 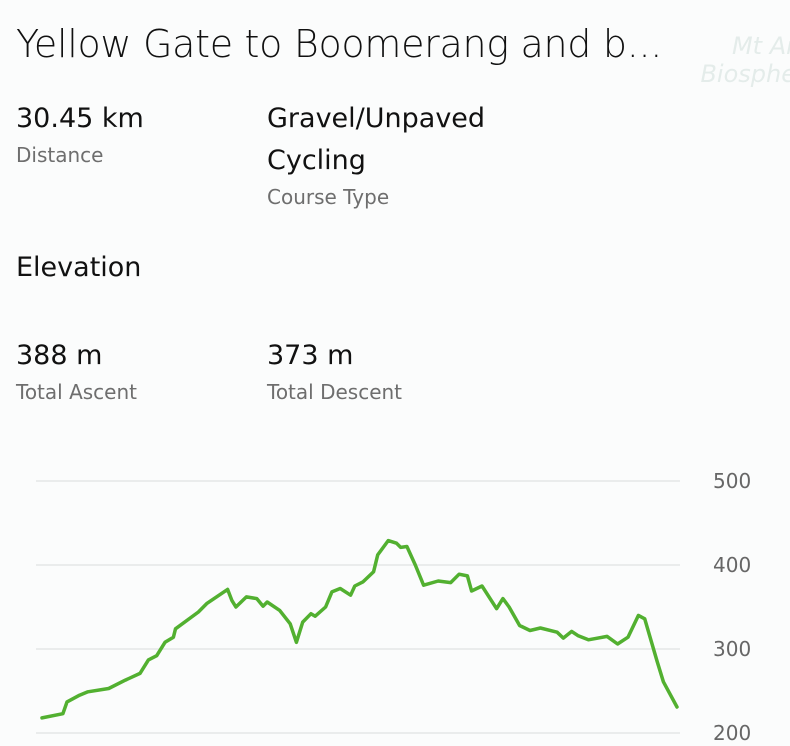 What do you see at coordinates (376, 155) in the screenshot?
I see `course-type-stat: Gravel/Unpaved Cycling Course Type` at bounding box center [376, 155].